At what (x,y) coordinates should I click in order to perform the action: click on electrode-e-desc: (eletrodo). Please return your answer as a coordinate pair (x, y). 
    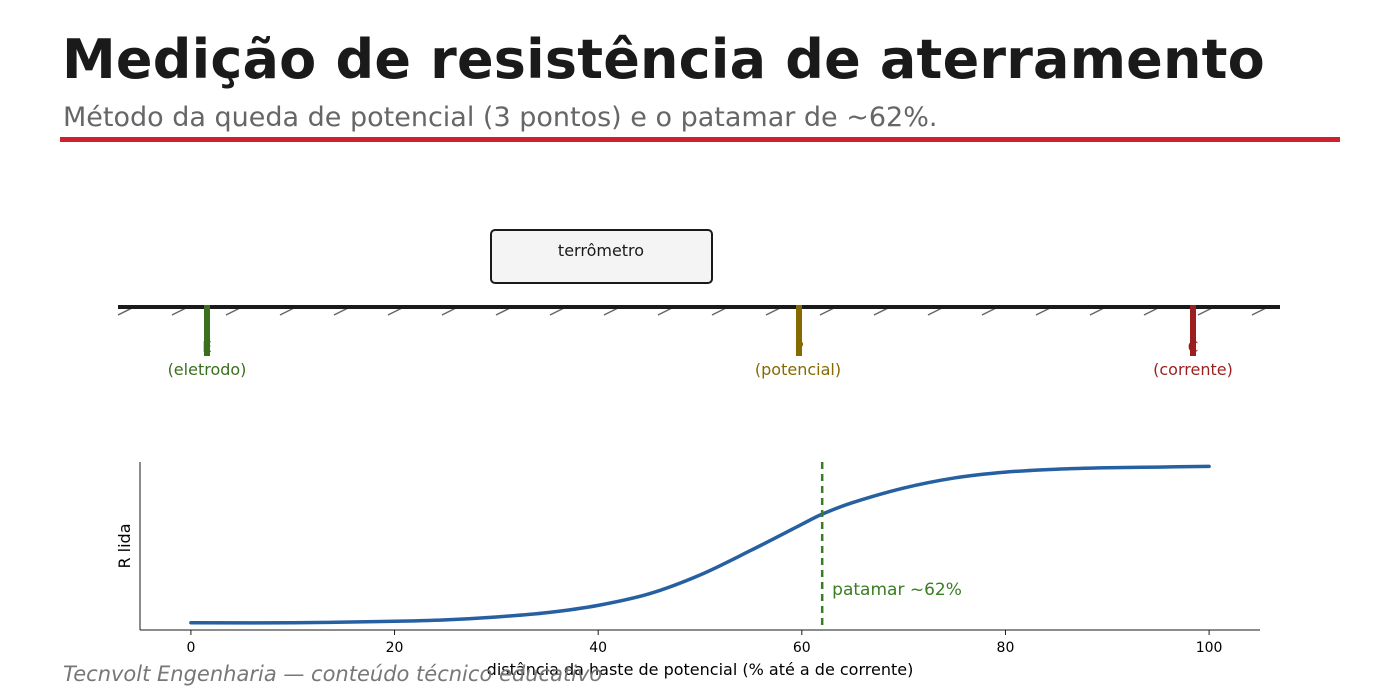
    Looking at the image, I should click on (207, 369).